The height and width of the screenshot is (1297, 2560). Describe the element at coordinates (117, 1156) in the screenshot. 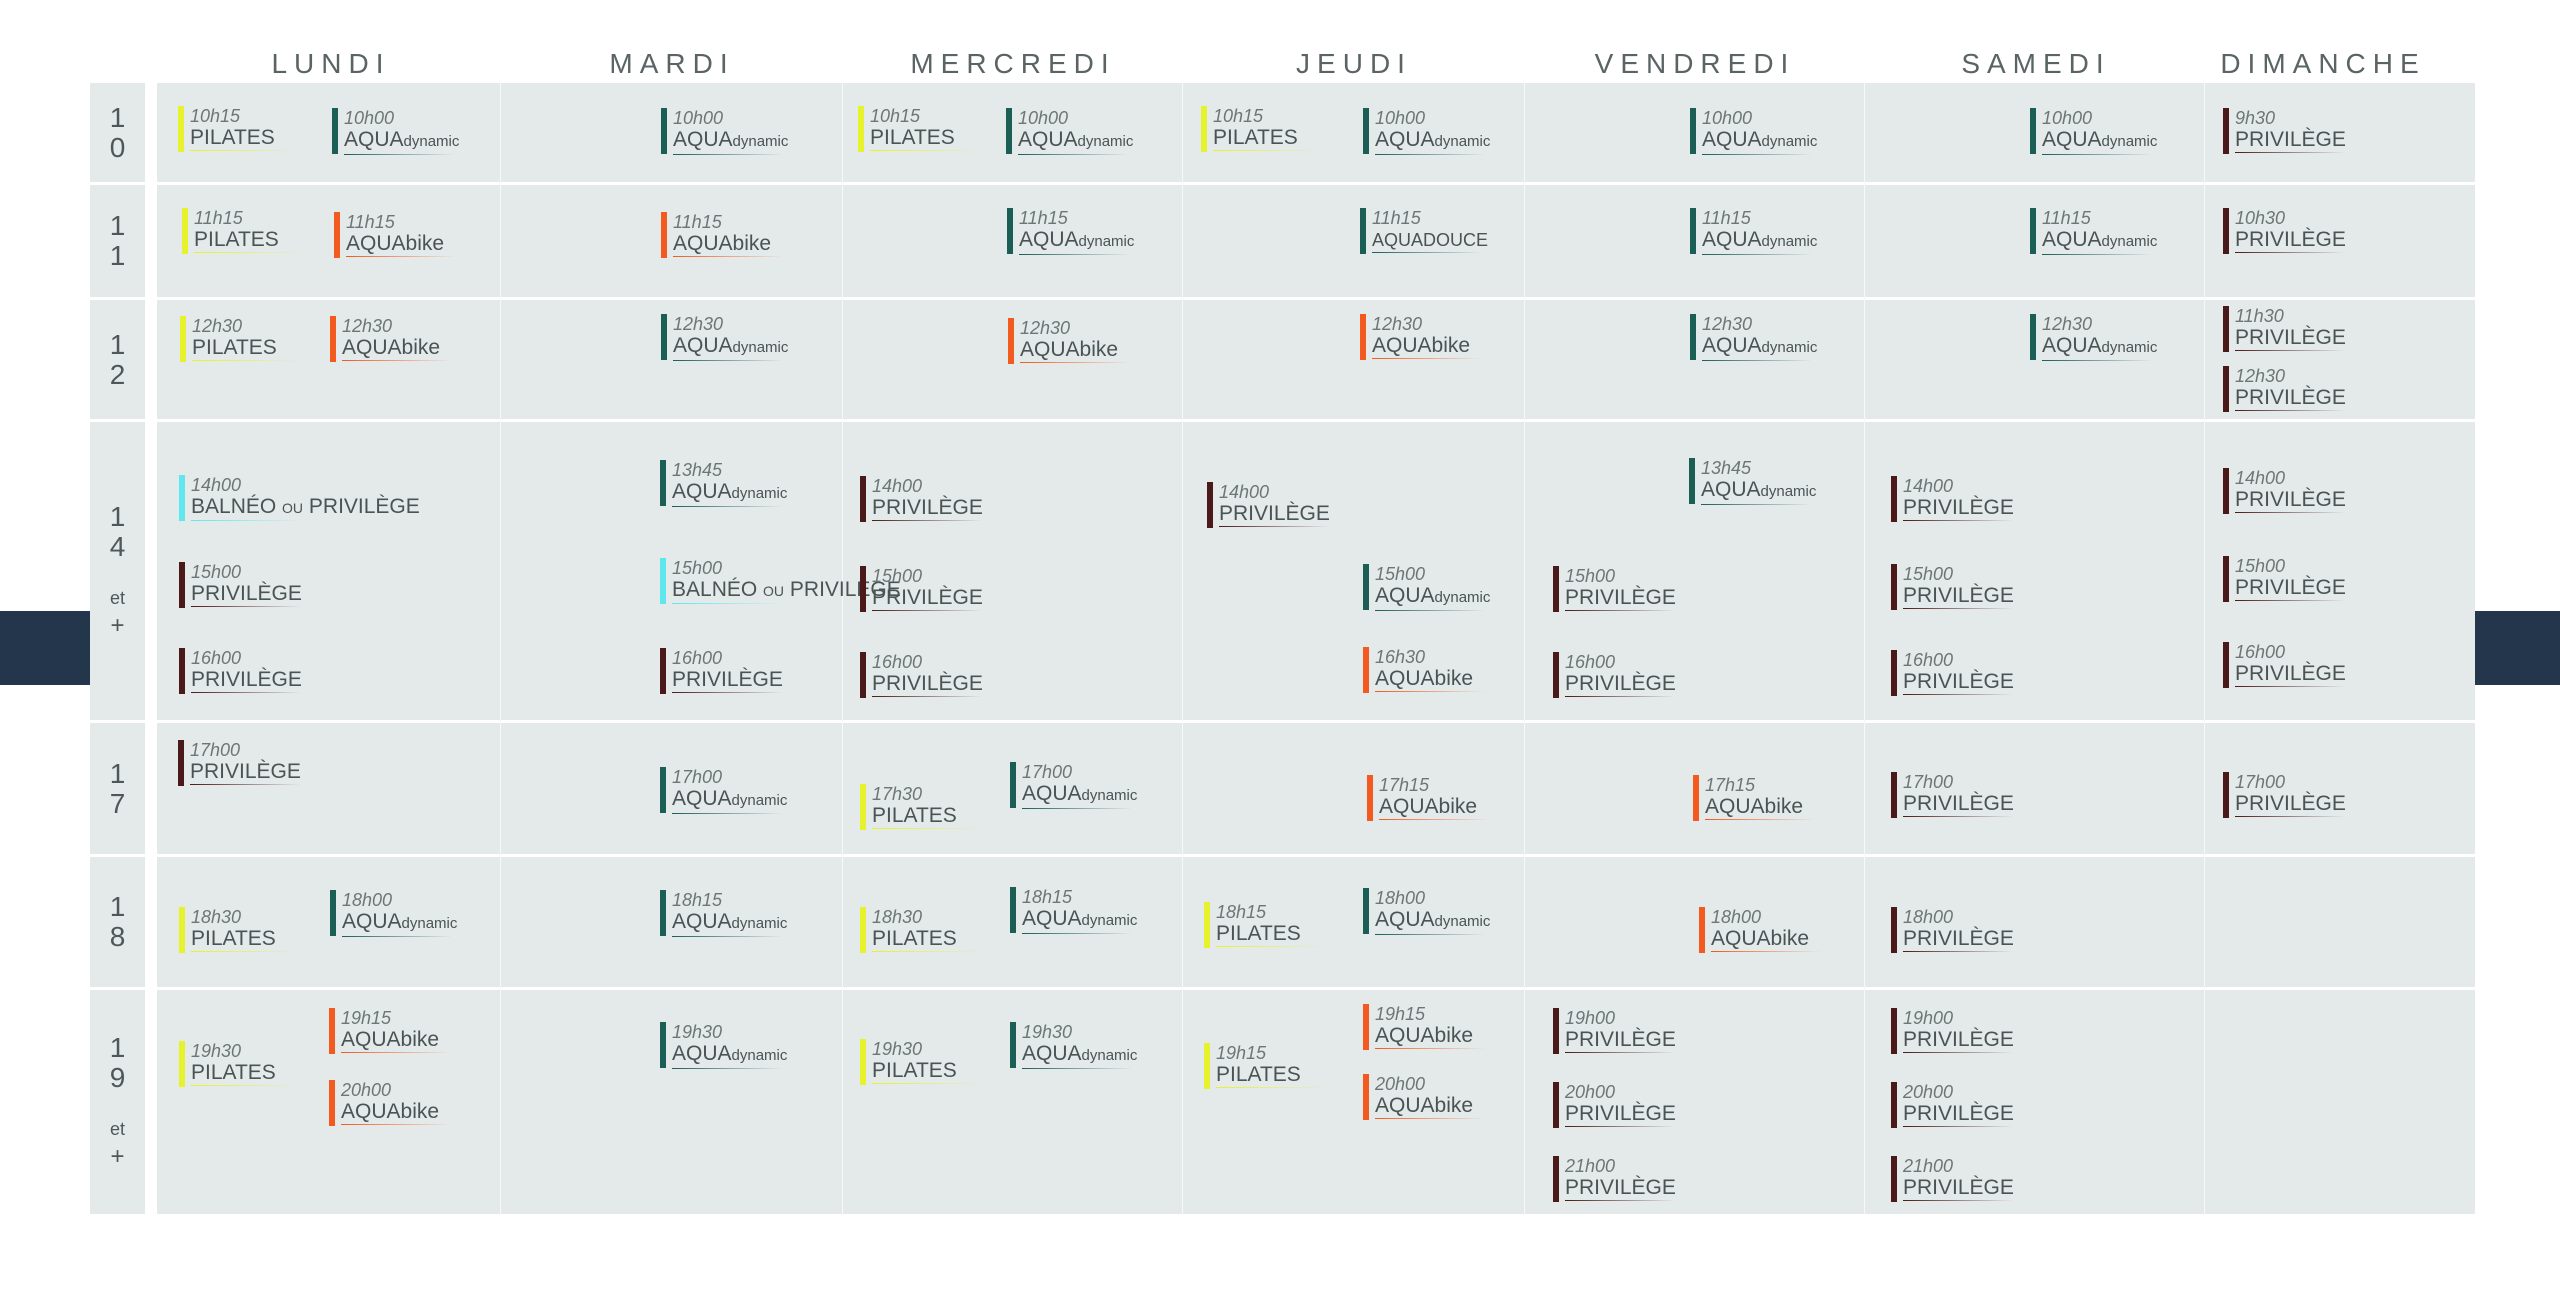

I see `hour-plus: +` at that location.